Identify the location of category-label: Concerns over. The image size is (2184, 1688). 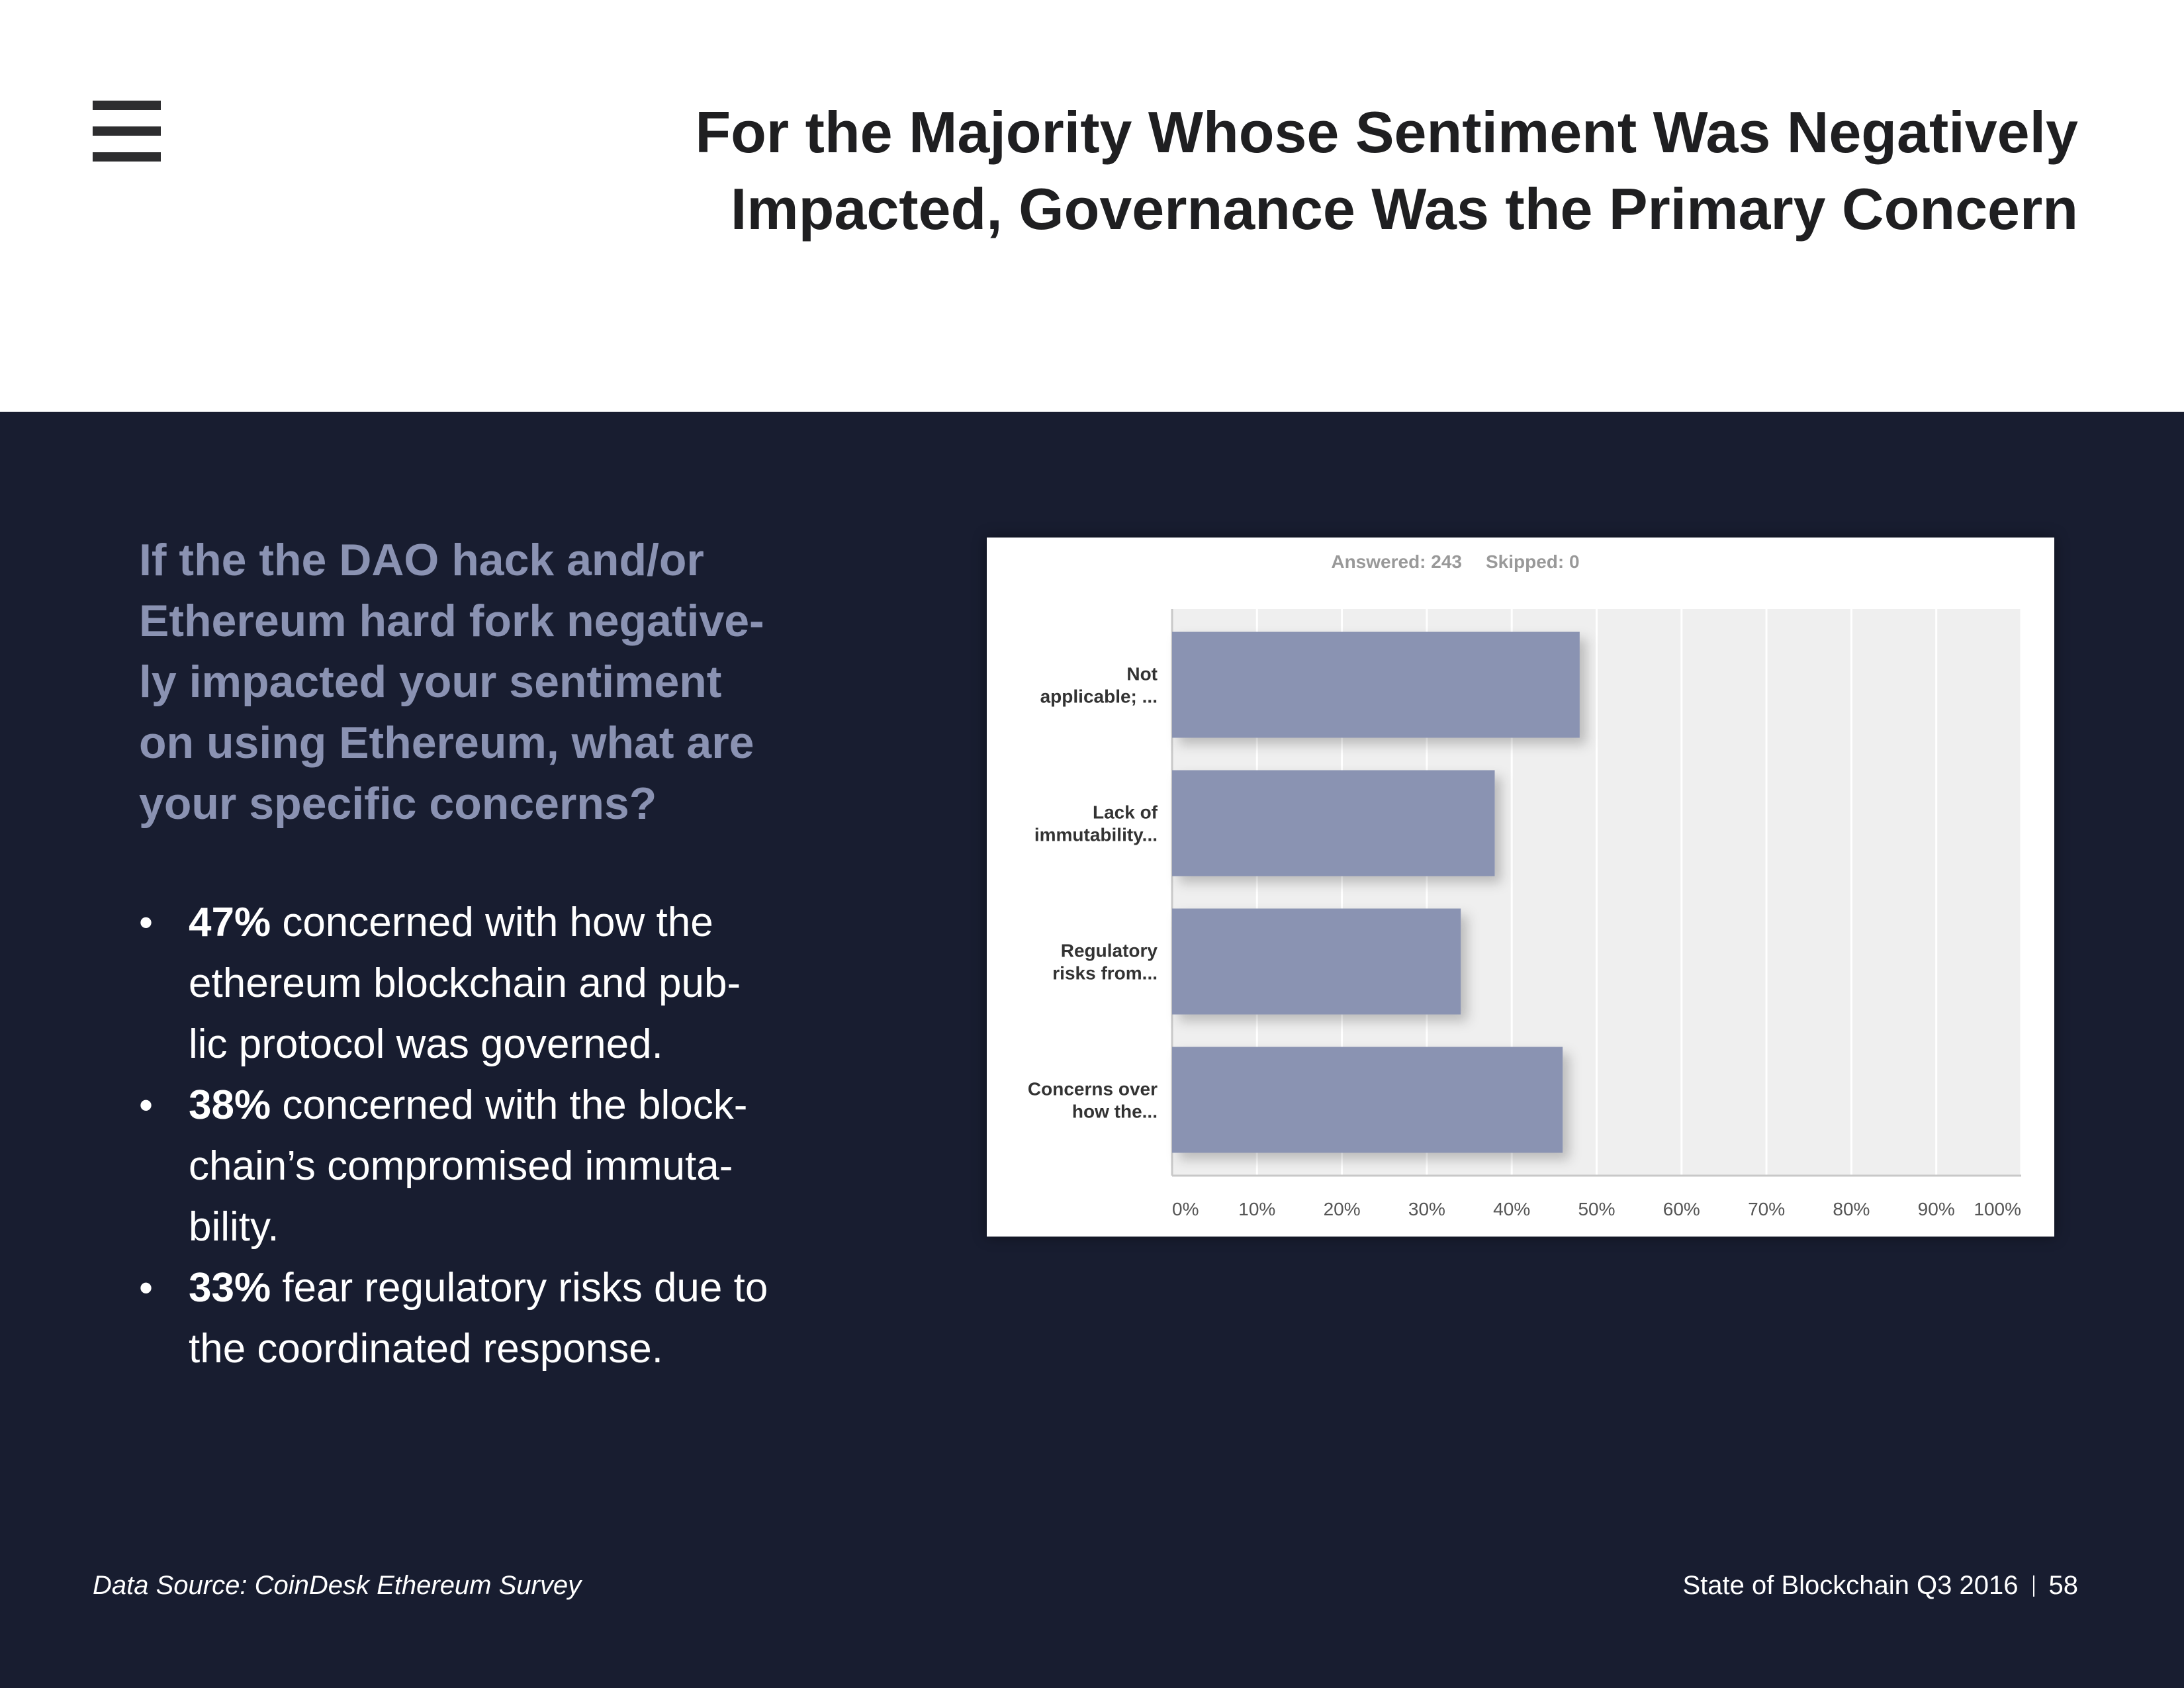
(1093, 1089).